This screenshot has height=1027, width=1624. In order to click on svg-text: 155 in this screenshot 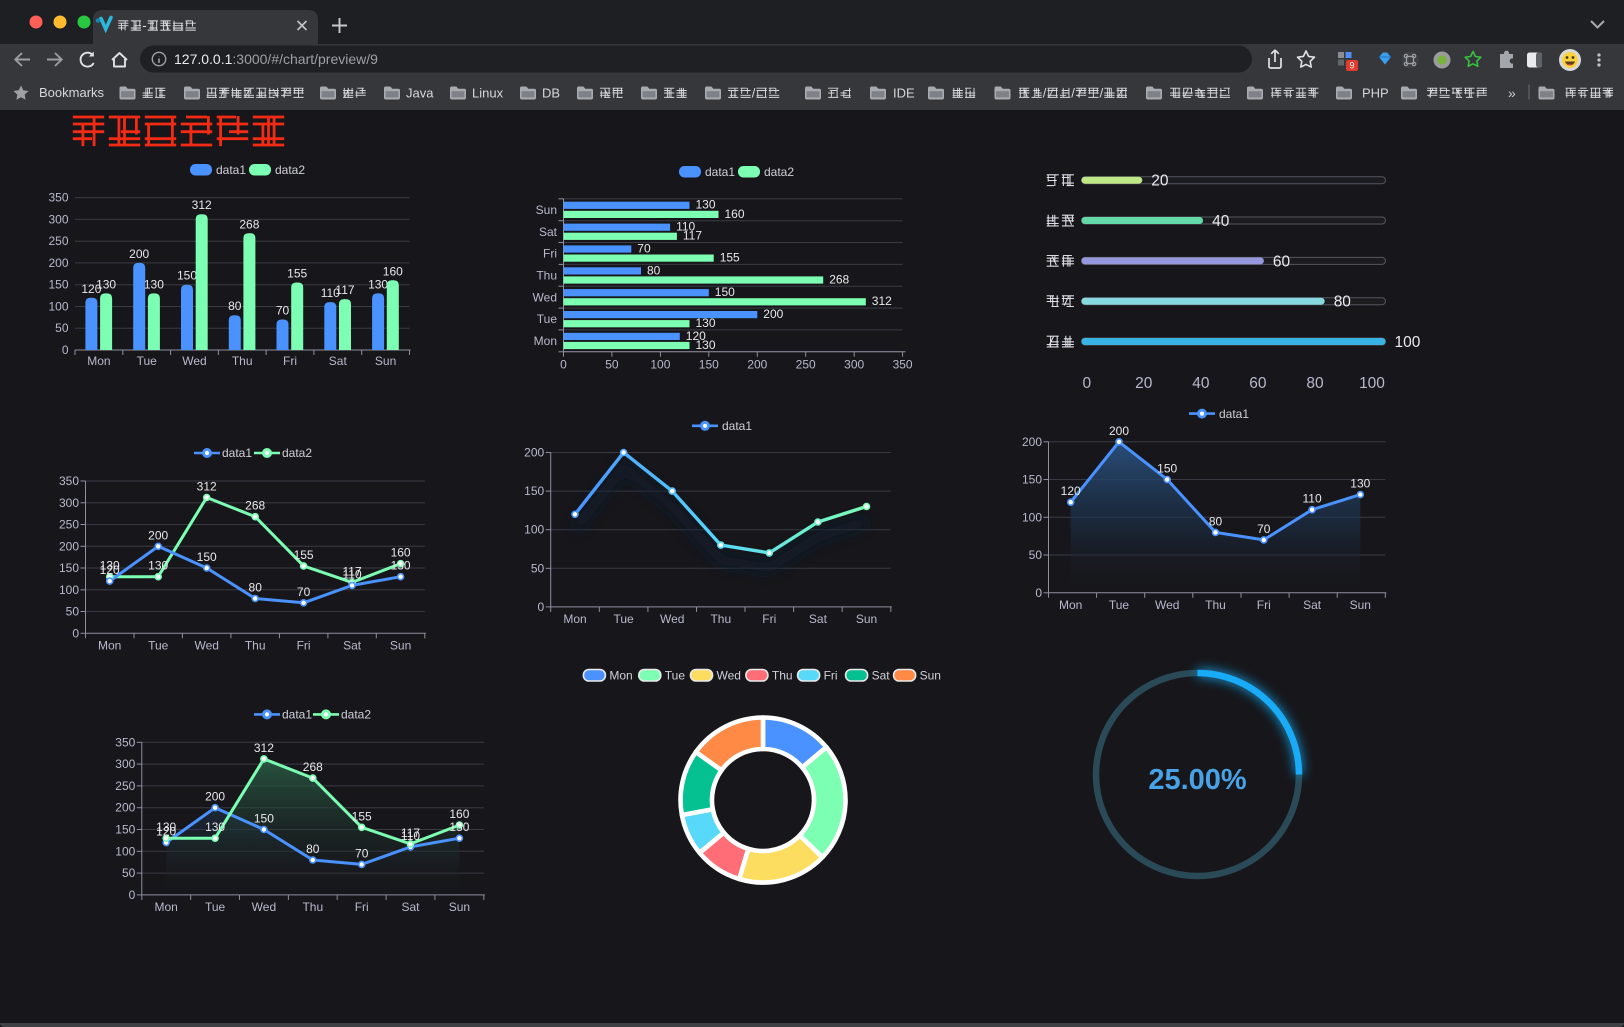, I will do `click(297, 274)`.